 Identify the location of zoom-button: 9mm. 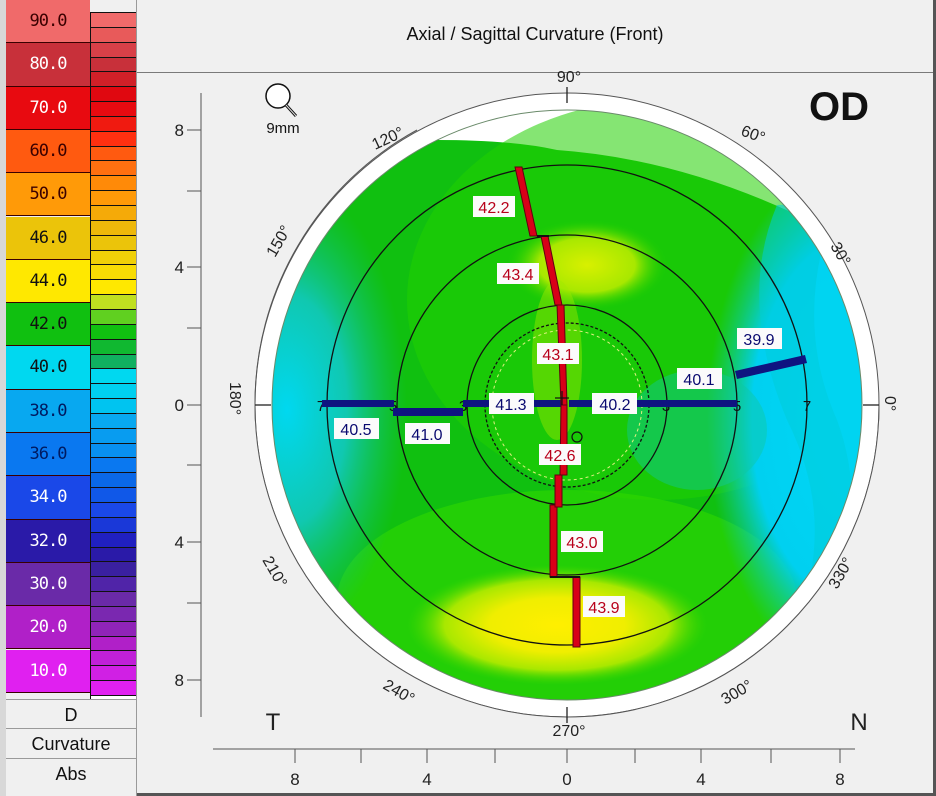
(282, 110).